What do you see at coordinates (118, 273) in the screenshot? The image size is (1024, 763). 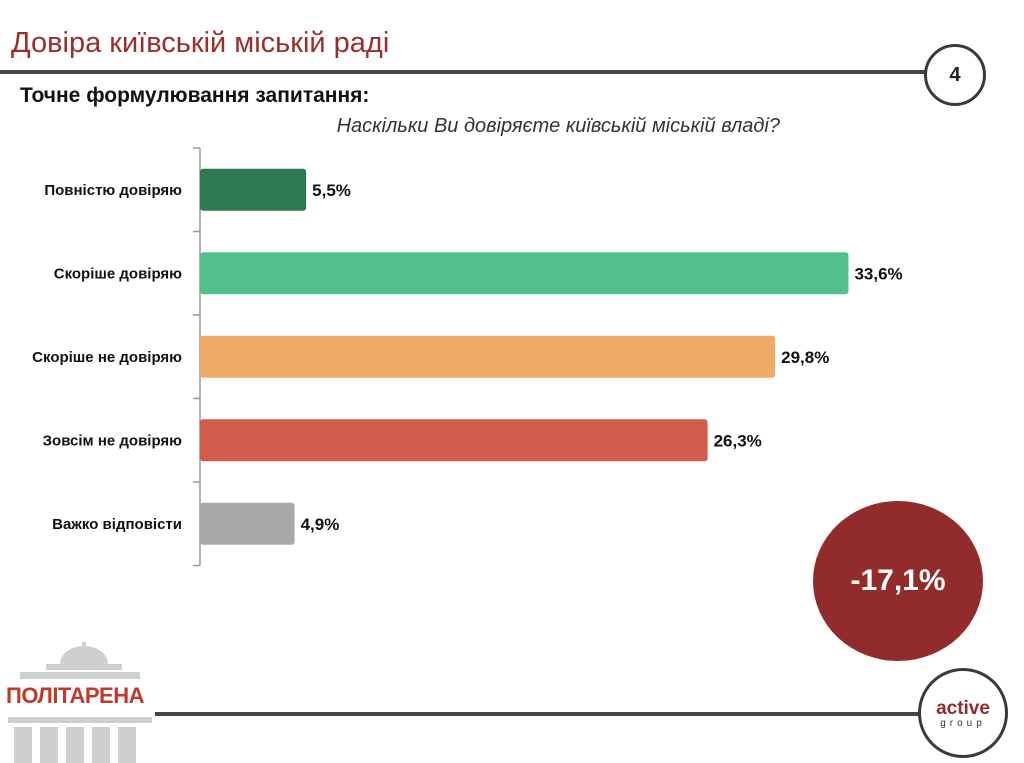 I see `category-label: Скоріше довіряю` at bounding box center [118, 273].